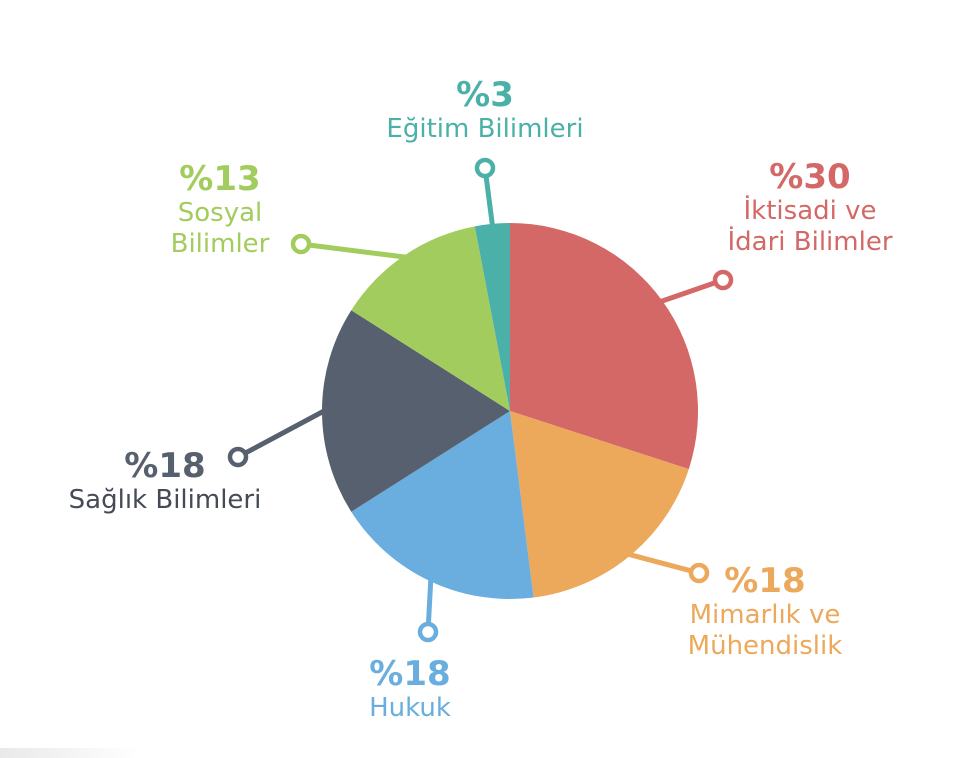 This screenshot has height=758, width=966. What do you see at coordinates (485, 95) in the screenshot?
I see `slice-percent-label: %3` at bounding box center [485, 95].